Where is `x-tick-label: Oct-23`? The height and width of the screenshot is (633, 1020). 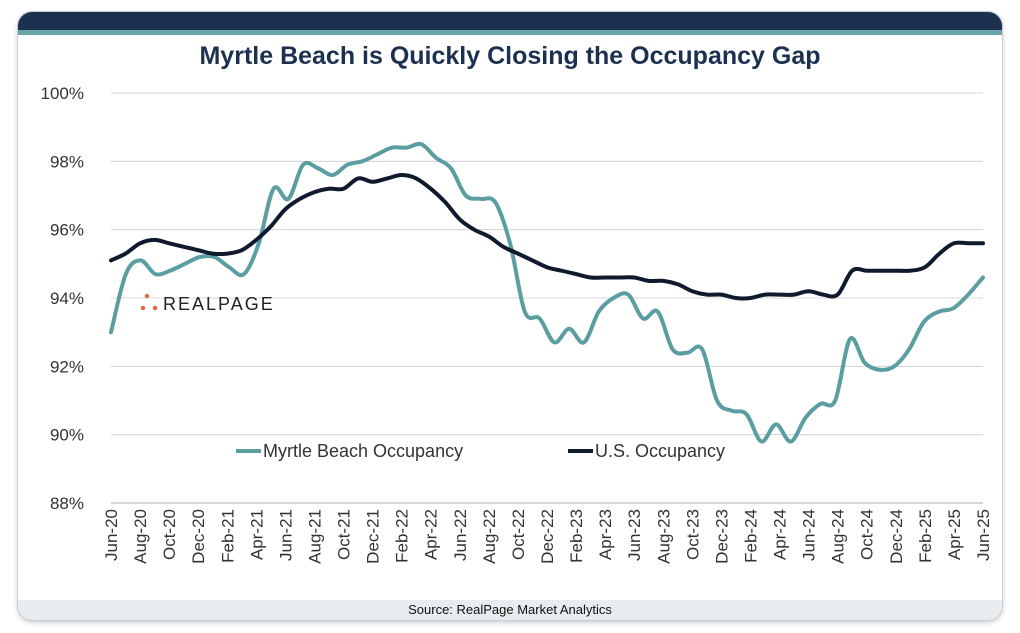
x-tick-label: Oct-23 is located at coordinates (692, 534).